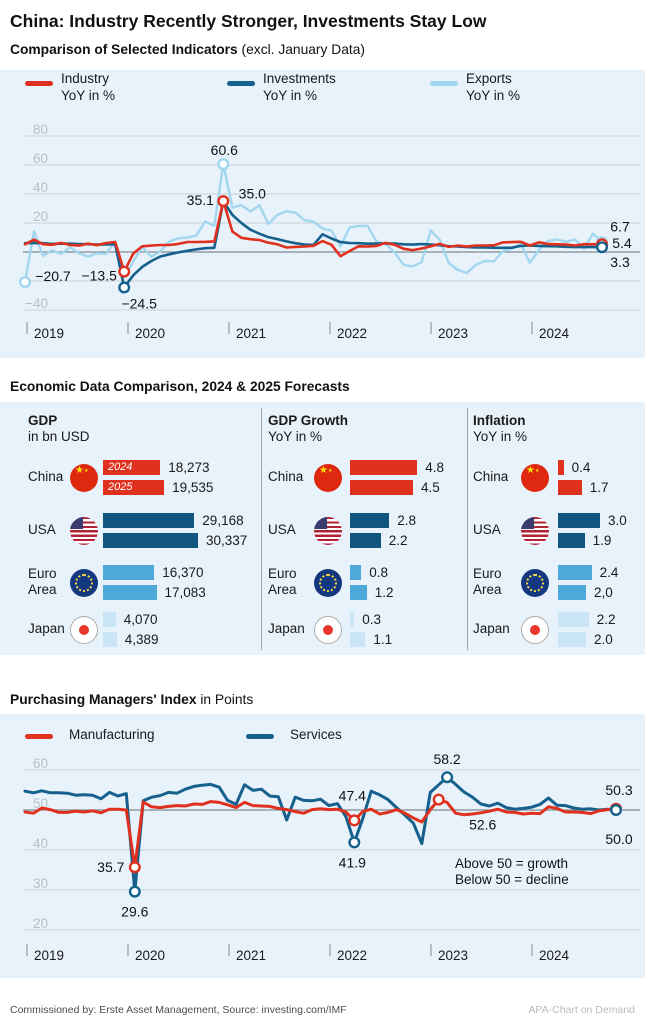 The width and height of the screenshot is (645, 1024). Describe the element at coordinates (313, 236) in the screenshot. I see `industry-line` at that location.